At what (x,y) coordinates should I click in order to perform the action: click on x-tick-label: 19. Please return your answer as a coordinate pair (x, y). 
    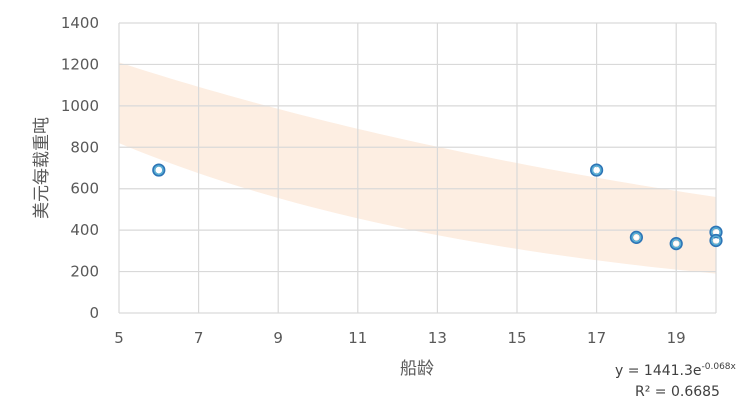
    Looking at the image, I should click on (676, 338).